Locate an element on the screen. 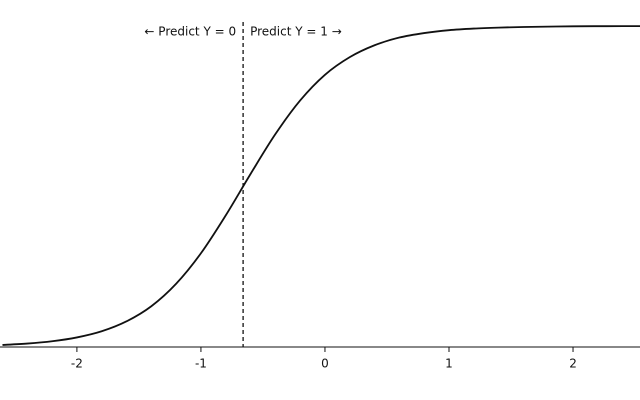  annotation: Predict Y = 1 → is located at coordinates (296, 32).